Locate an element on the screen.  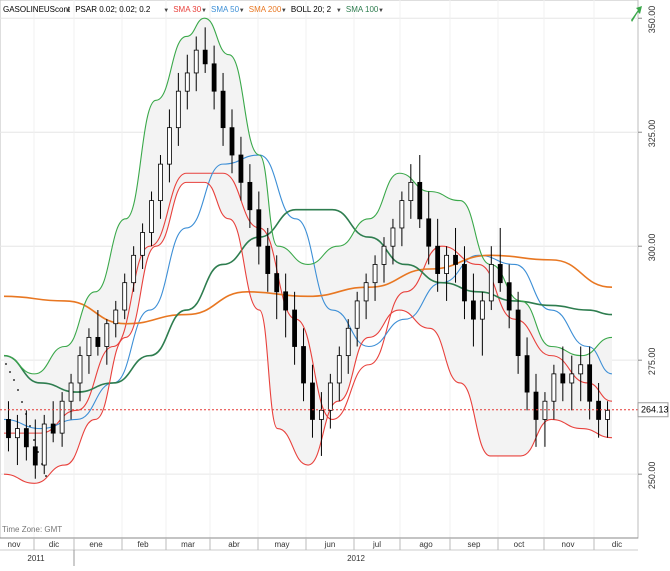
toolbar-item: SMA 200 is located at coordinates (265, 9).